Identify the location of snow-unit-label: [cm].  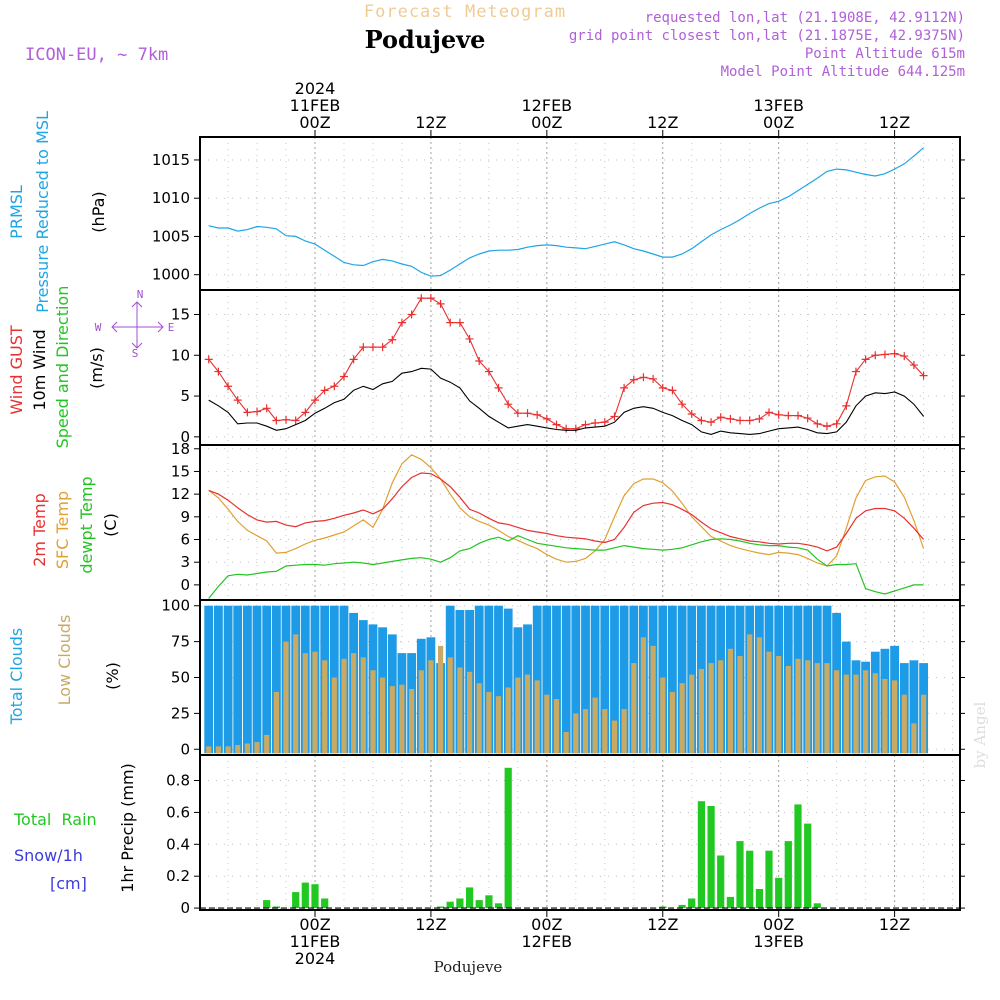
(68, 883).